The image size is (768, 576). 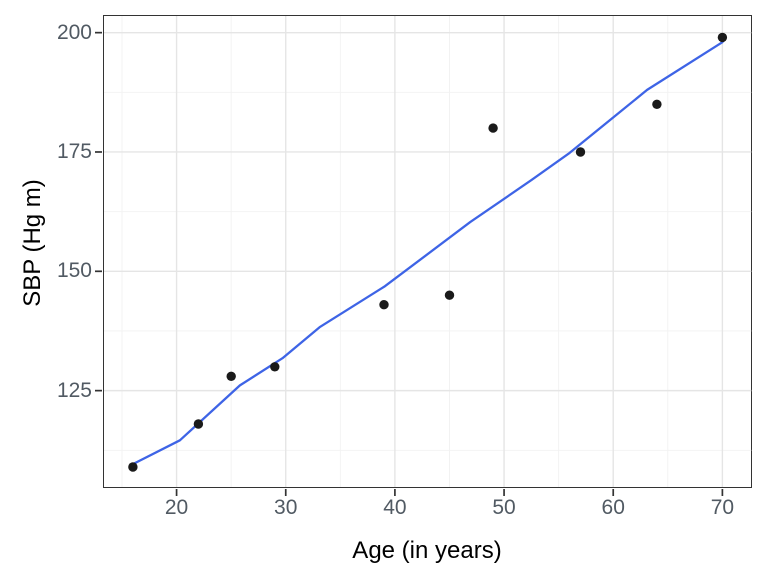 What do you see at coordinates (74, 32) in the screenshot?
I see `y-tick-label: 200` at bounding box center [74, 32].